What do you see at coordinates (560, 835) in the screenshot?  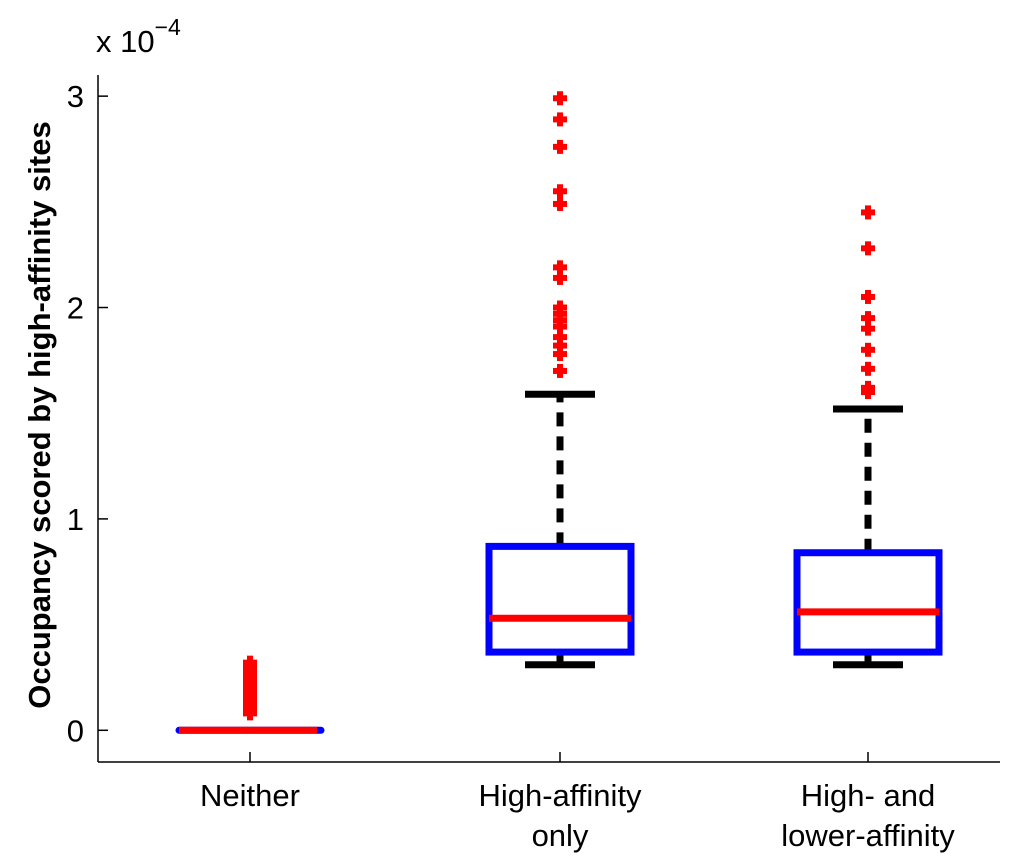 I see `x-category-label: only` at bounding box center [560, 835].